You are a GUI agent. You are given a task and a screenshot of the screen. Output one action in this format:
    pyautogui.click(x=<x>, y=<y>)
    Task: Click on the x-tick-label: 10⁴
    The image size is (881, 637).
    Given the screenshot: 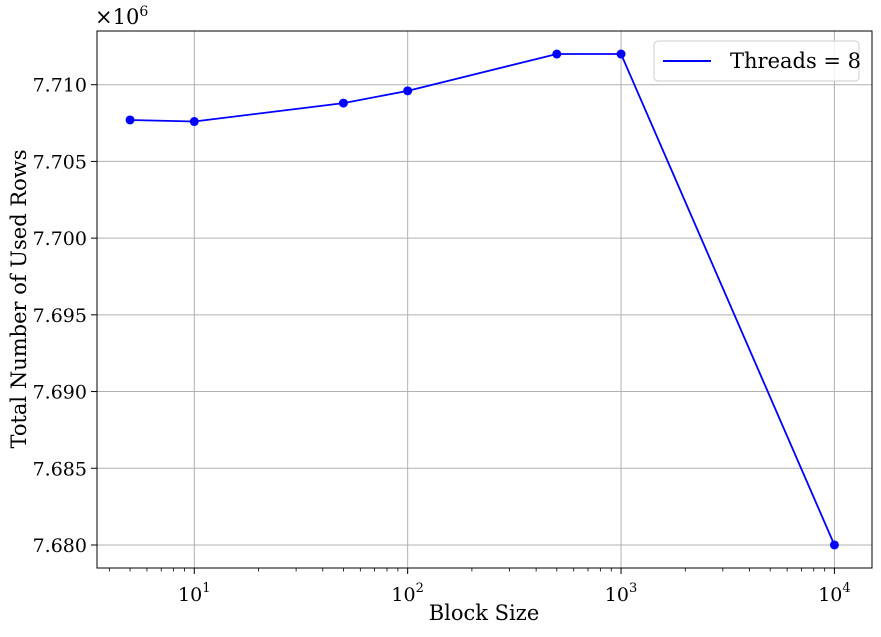 What is the action you would take?
    pyautogui.click(x=834, y=593)
    